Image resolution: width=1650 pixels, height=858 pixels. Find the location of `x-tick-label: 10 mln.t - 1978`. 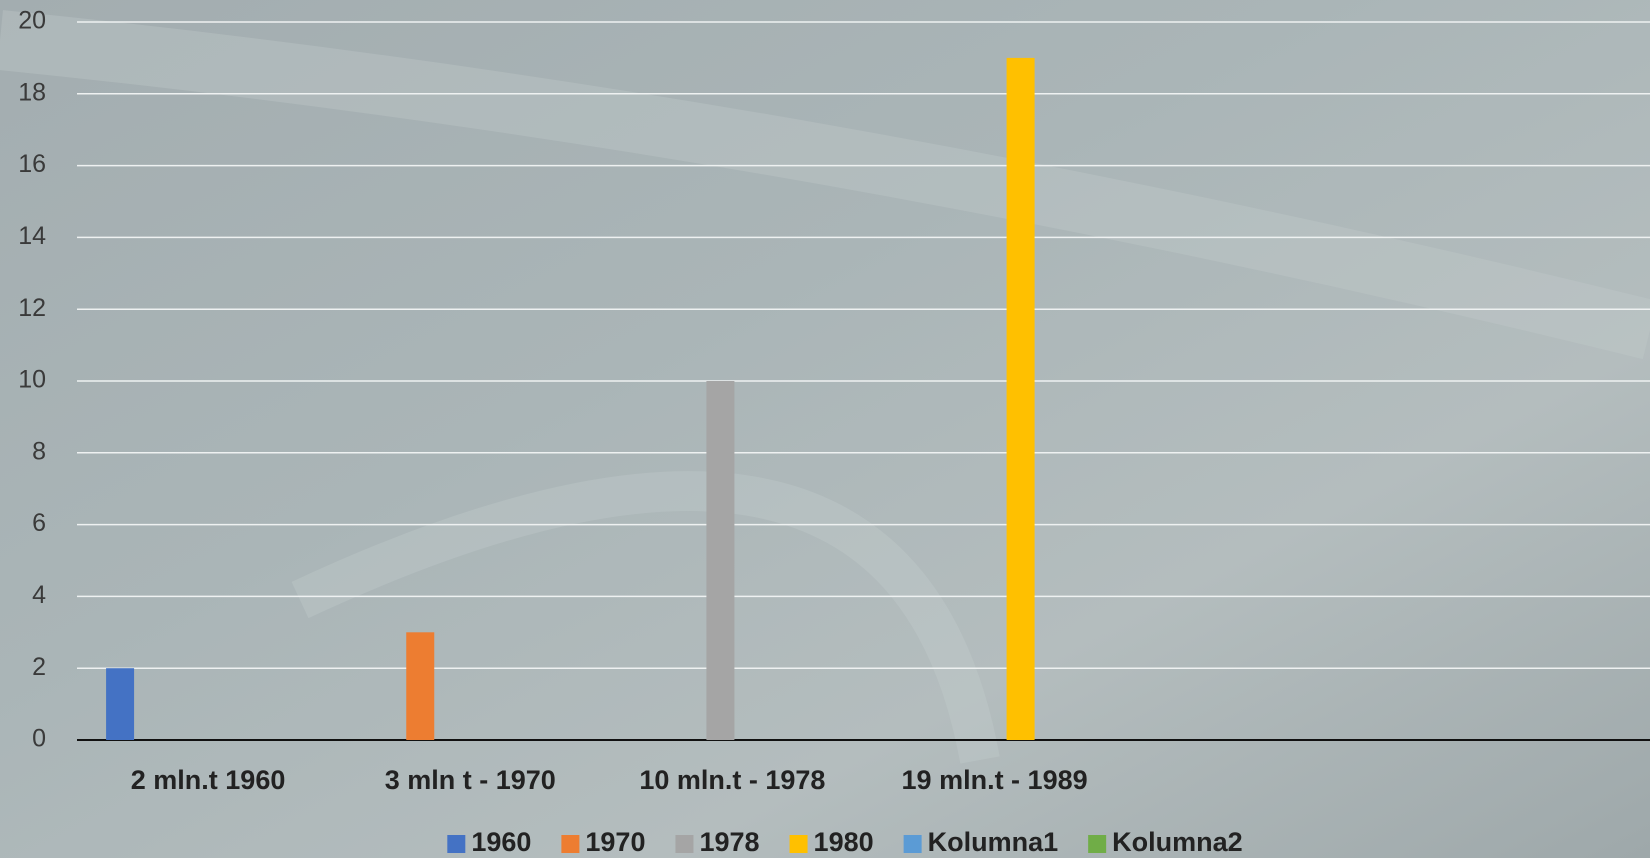

x-tick-label: 10 mln.t - 1978 is located at coordinates (732, 780).